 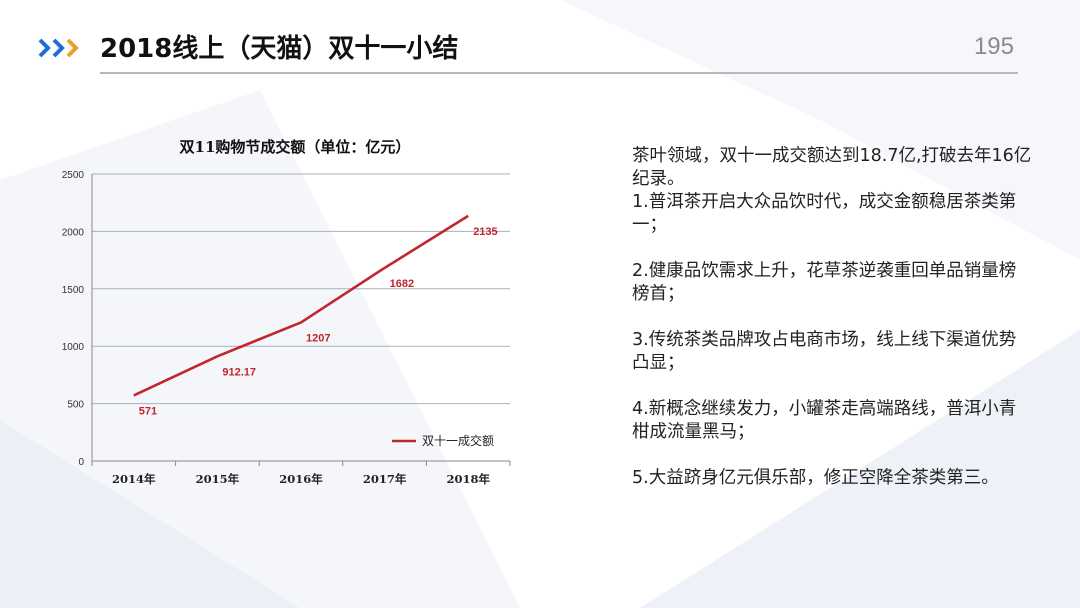 What do you see at coordinates (385, 479) in the screenshot?
I see `x-tick-label: 2017年` at bounding box center [385, 479].